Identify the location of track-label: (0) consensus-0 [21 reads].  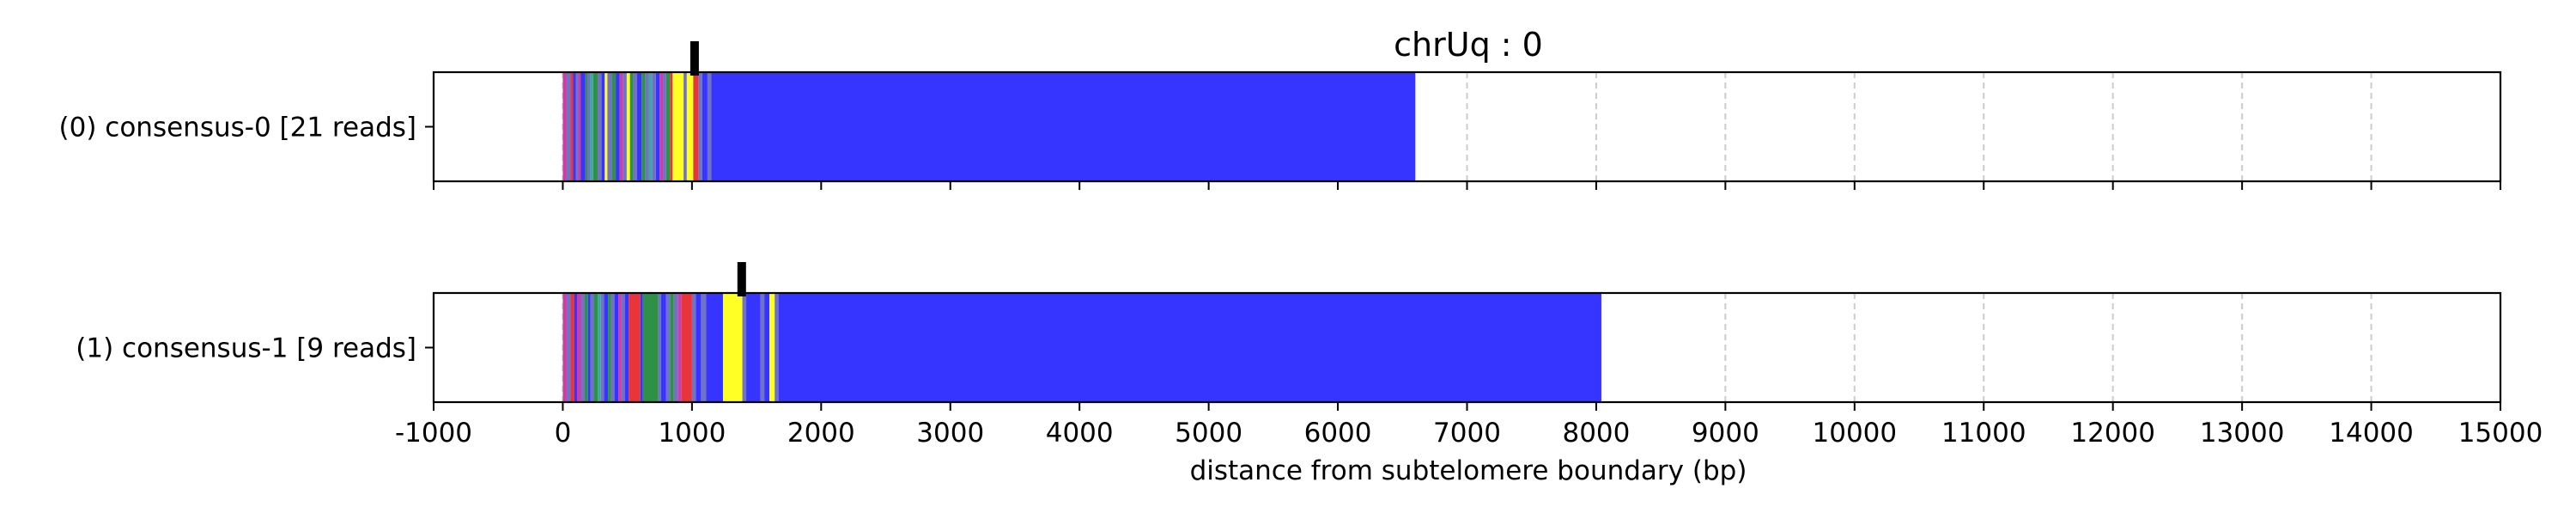
(238, 128).